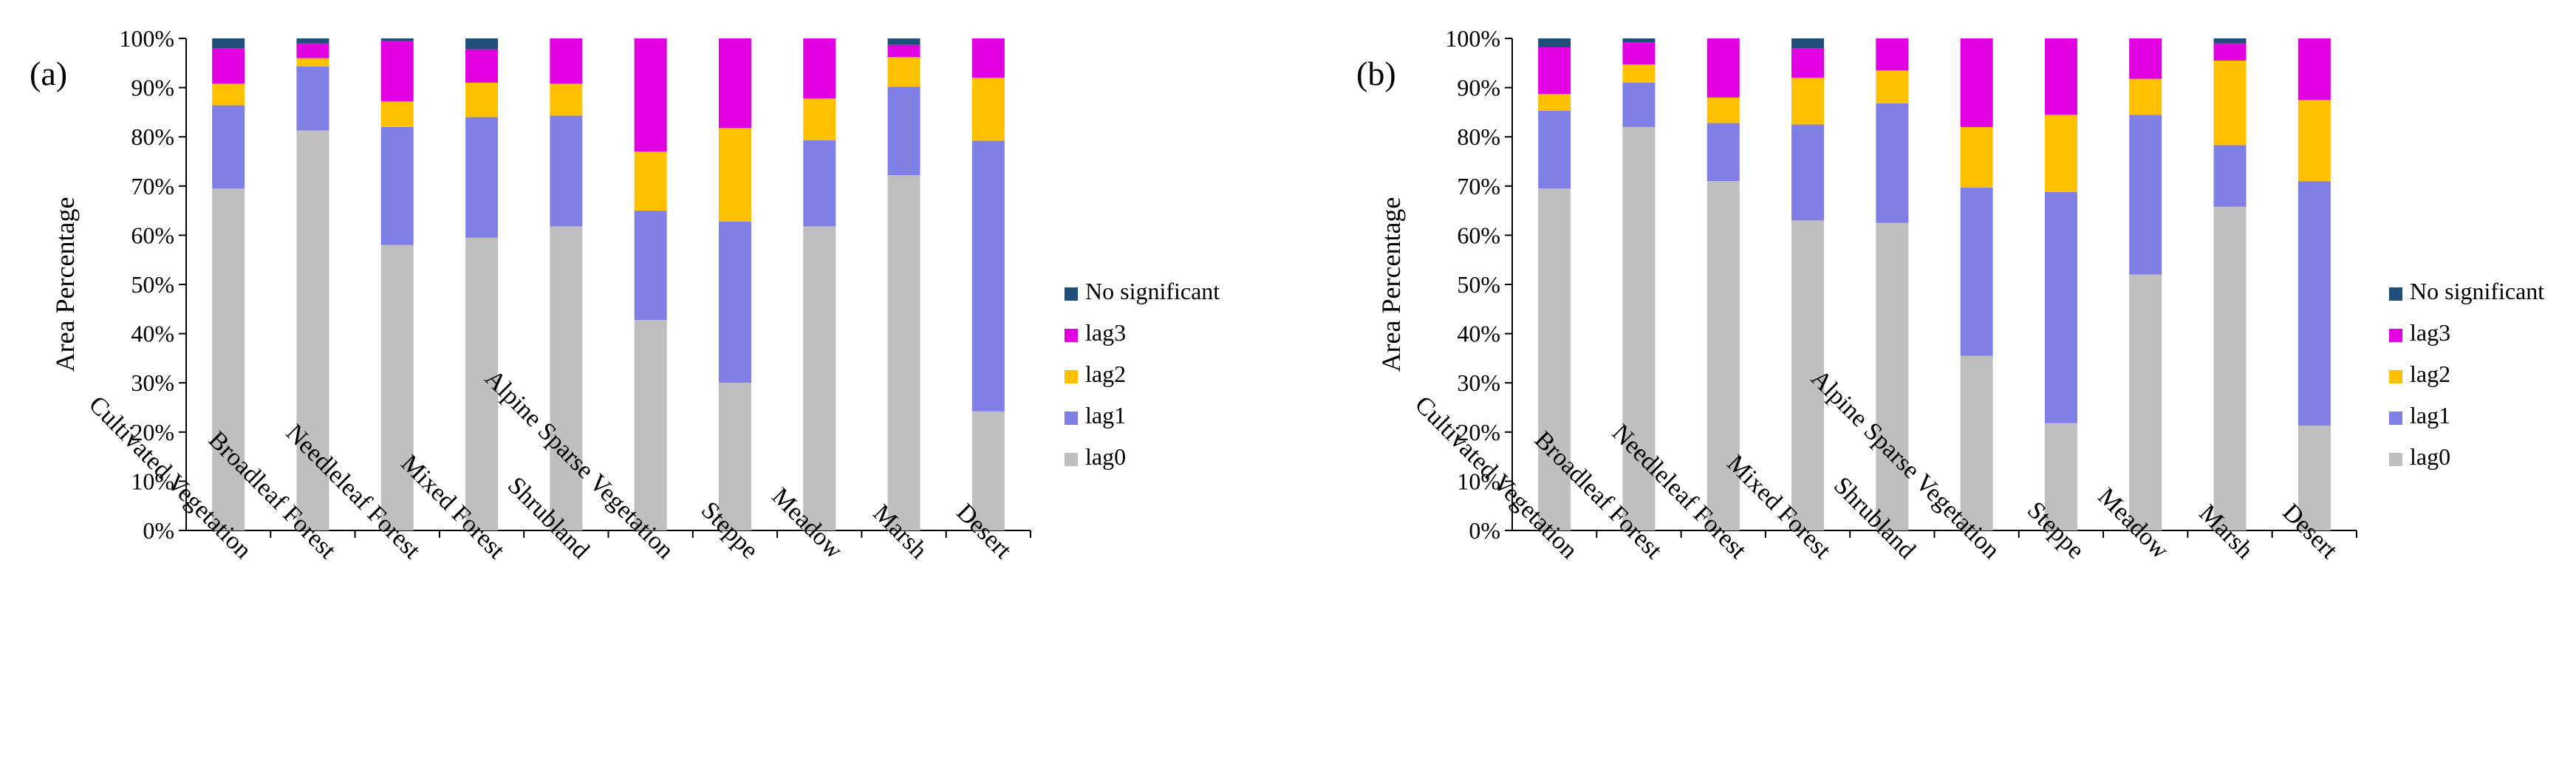  I want to click on y-tick-label: 0%, so click(1484, 530).